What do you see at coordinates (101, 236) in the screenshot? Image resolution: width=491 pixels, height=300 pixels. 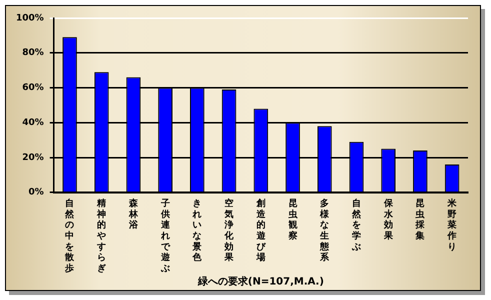 I see `x-tick-label: 精神的やすらぎ` at bounding box center [101, 236].